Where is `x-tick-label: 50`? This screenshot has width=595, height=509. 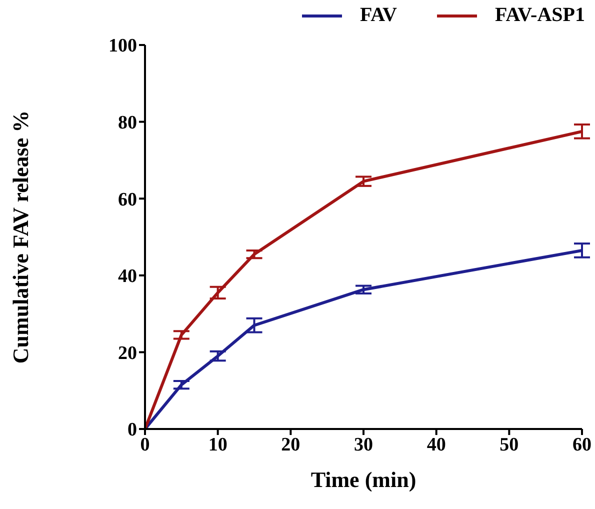 x-tick-label: 50 is located at coordinates (509, 445).